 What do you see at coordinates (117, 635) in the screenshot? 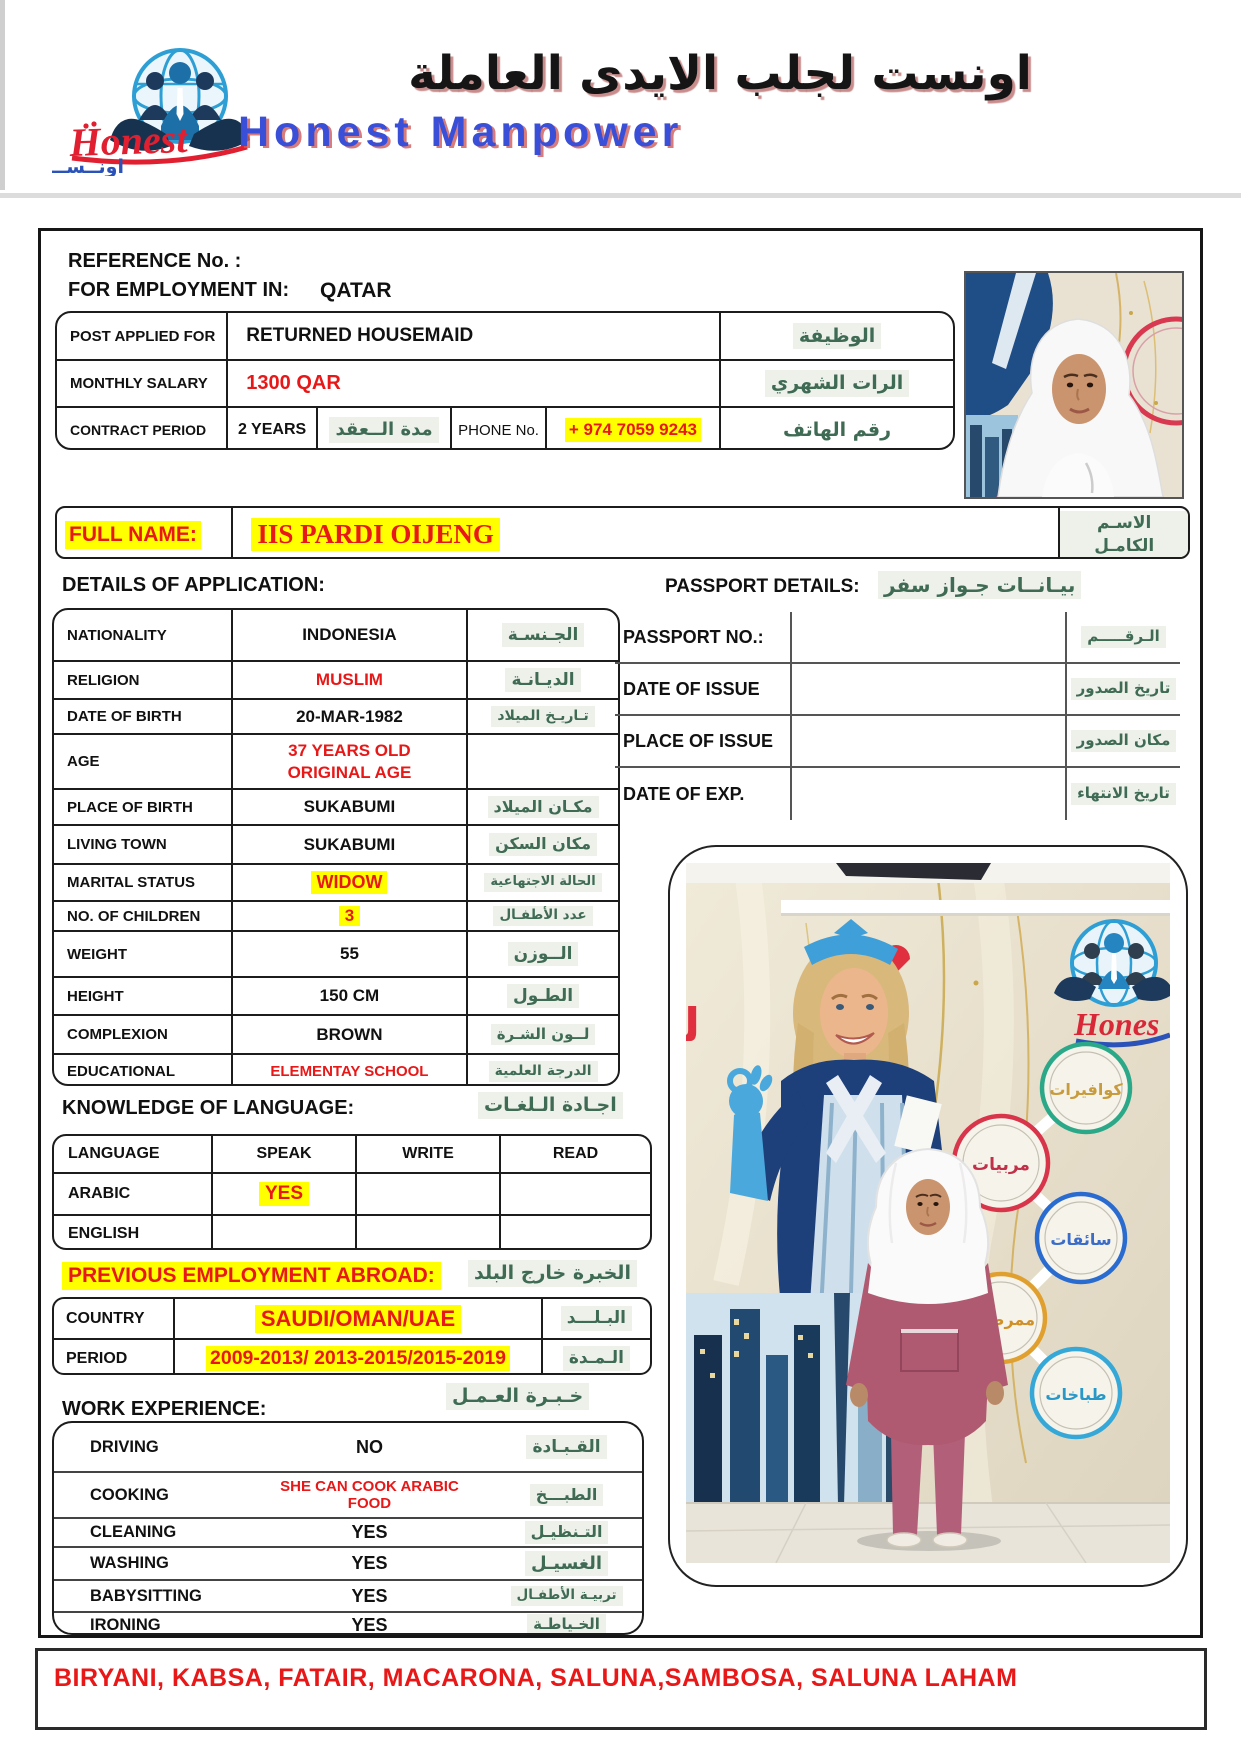
I see `detail-label: NATIONALITY` at bounding box center [117, 635].